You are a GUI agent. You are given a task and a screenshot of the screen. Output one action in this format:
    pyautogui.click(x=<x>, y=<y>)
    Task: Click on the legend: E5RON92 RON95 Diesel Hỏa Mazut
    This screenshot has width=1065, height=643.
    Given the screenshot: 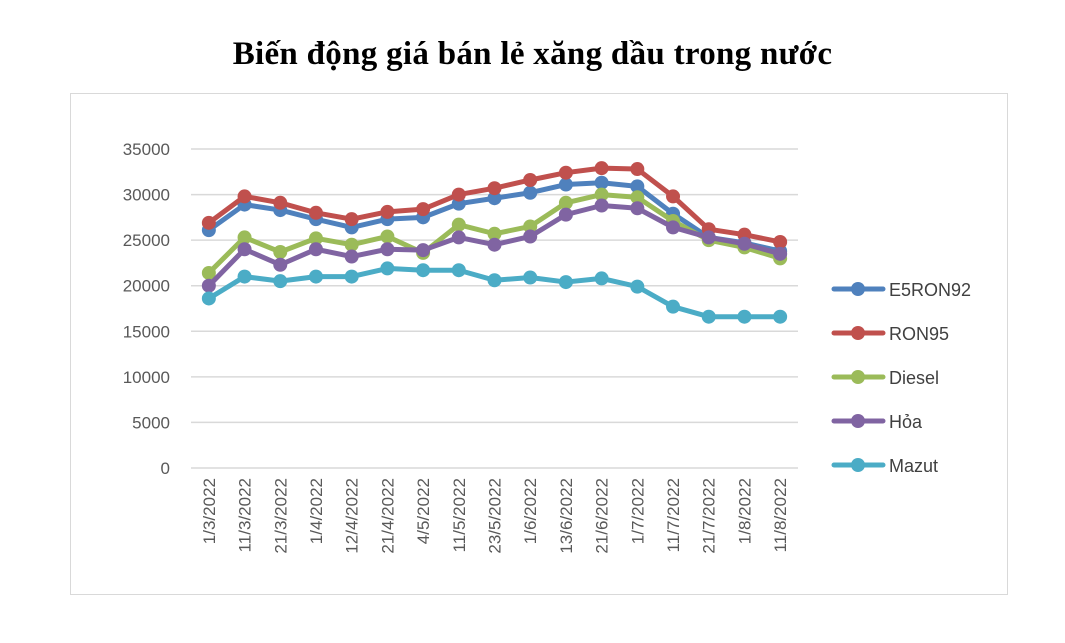 What is the action you would take?
    pyautogui.click(x=901, y=378)
    